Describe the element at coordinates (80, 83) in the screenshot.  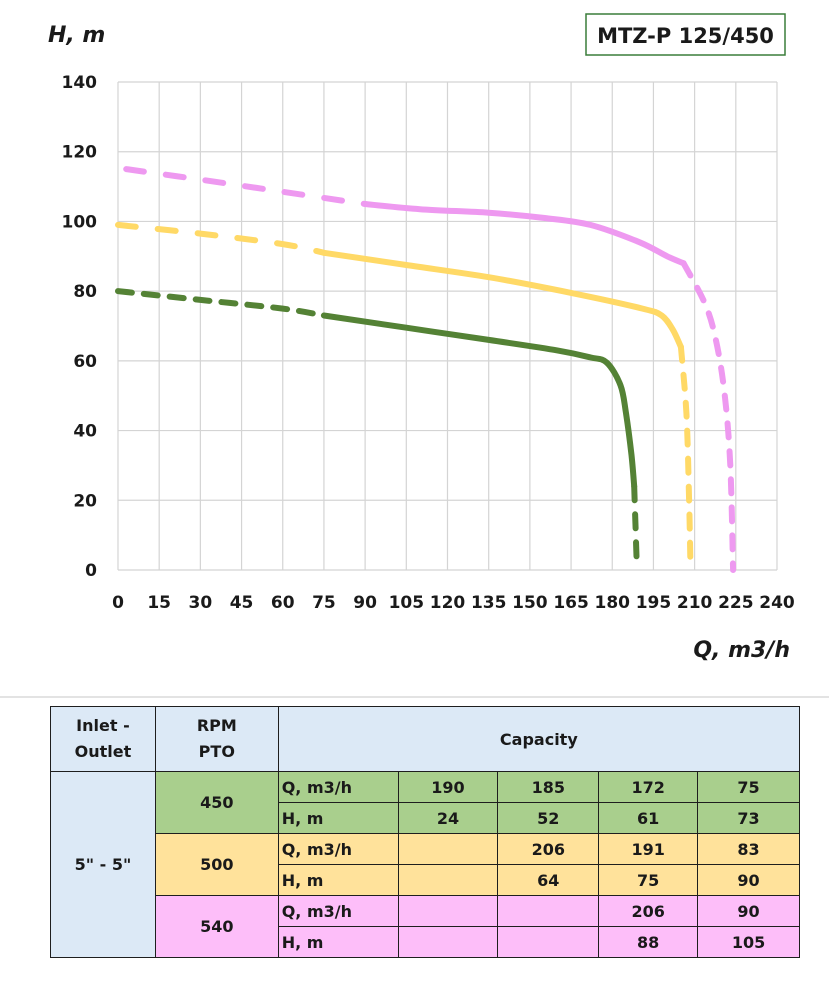
I see `y-tick-label: 140` at that location.